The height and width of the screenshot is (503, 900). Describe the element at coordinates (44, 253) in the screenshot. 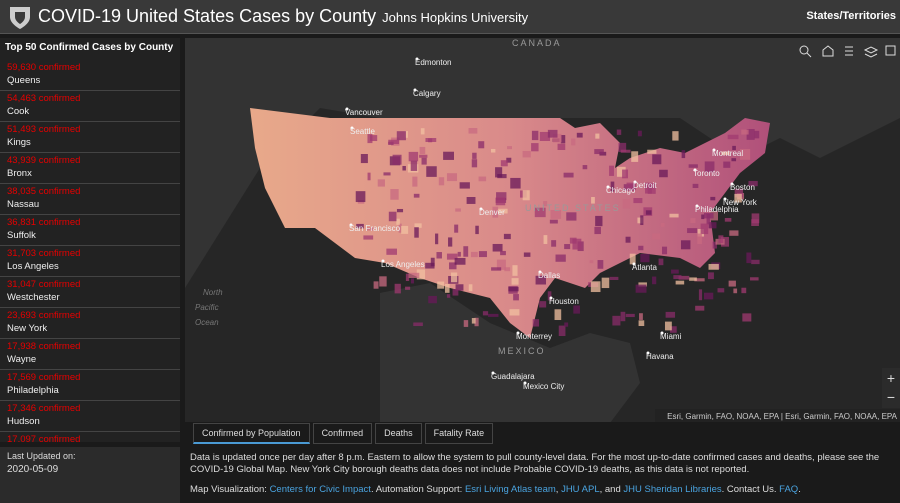

I see `case-count: 31,703 confirmed` at that location.